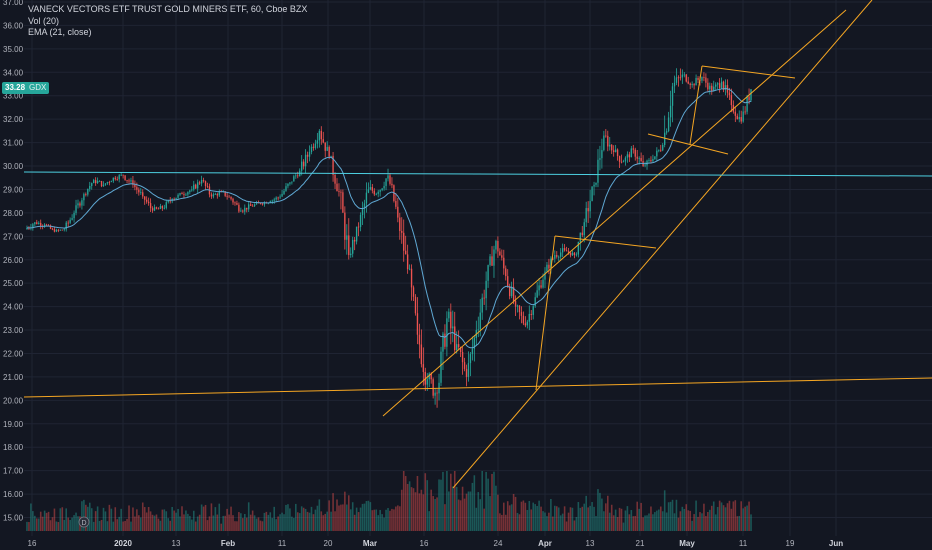  What do you see at coordinates (13, 353) in the screenshot?
I see `y-tick-label: 22.00` at bounding box center [13, 353].